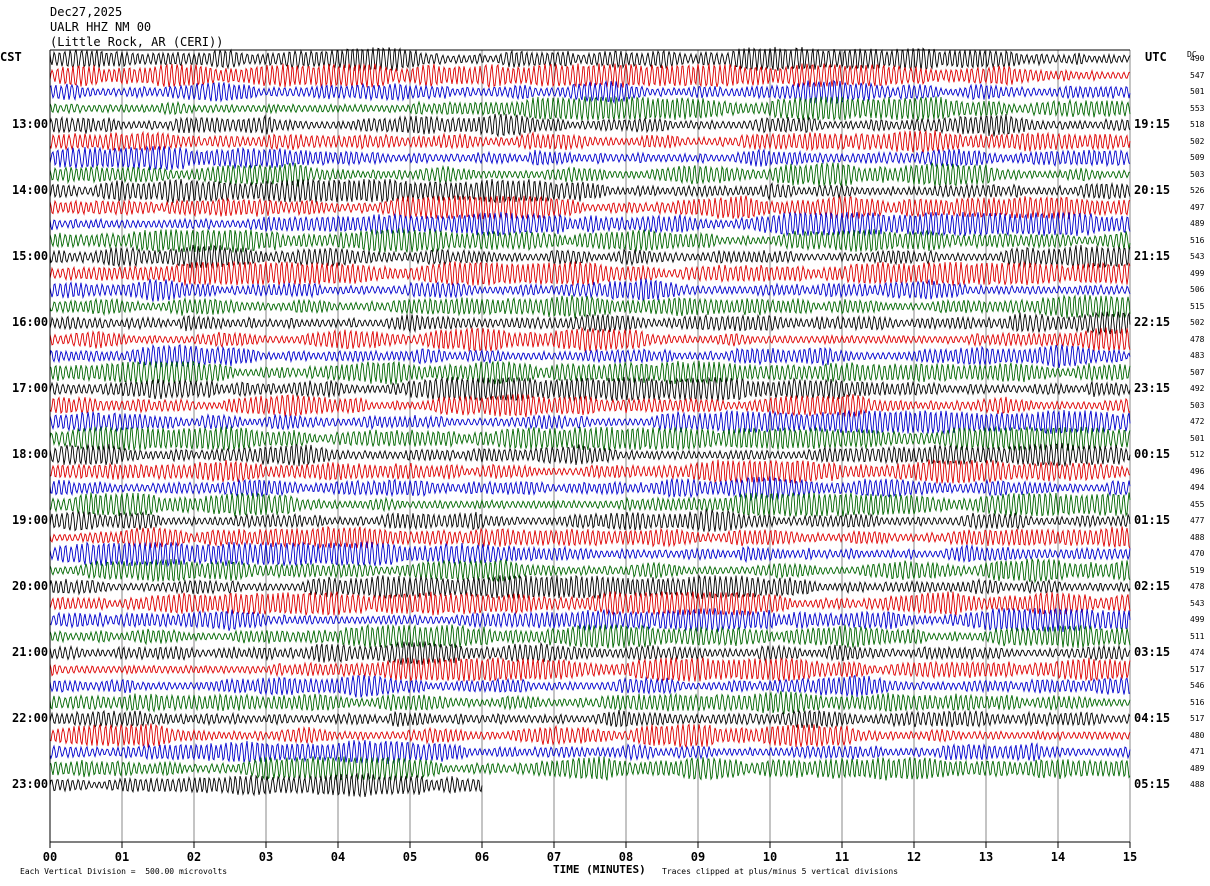  What do you see at coordinates (1197, 108) in the screenshot?
I see `dc-value: 553` at bounding box center [1197, 108].